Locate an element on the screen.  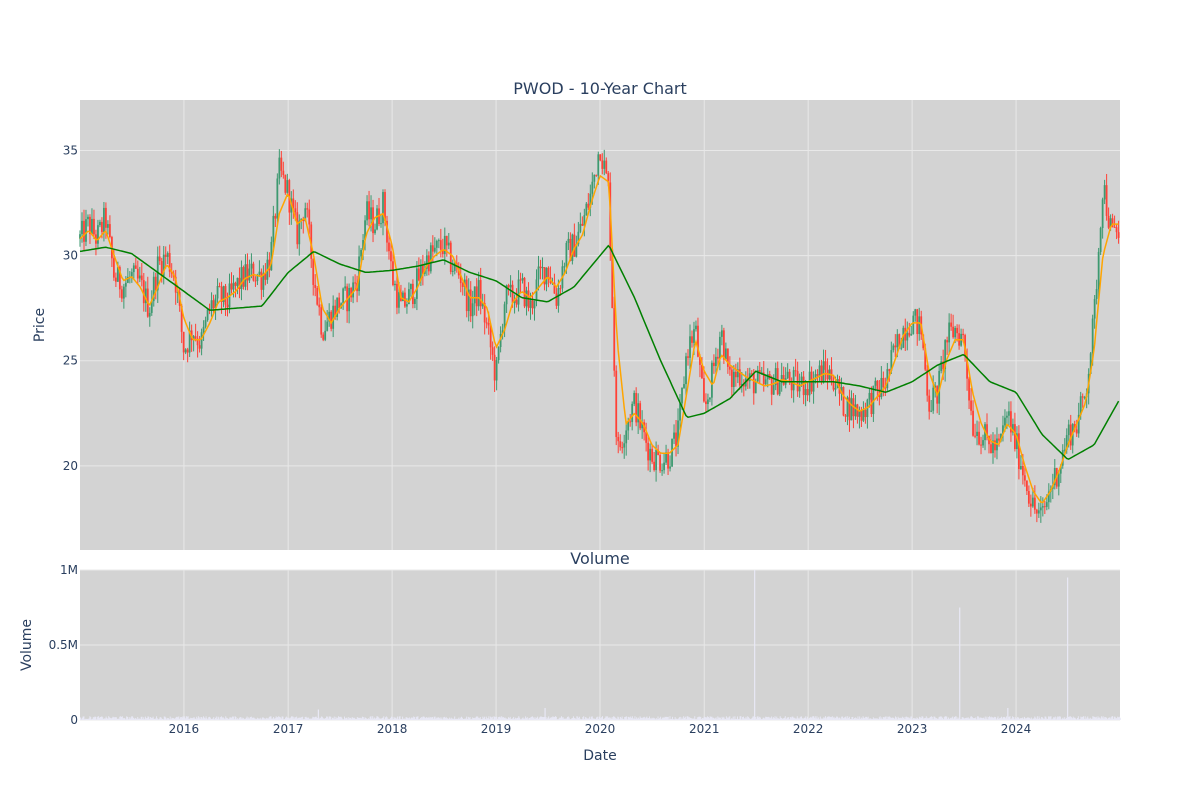
price-axis-title: Price is located at coordinates (40, 325).